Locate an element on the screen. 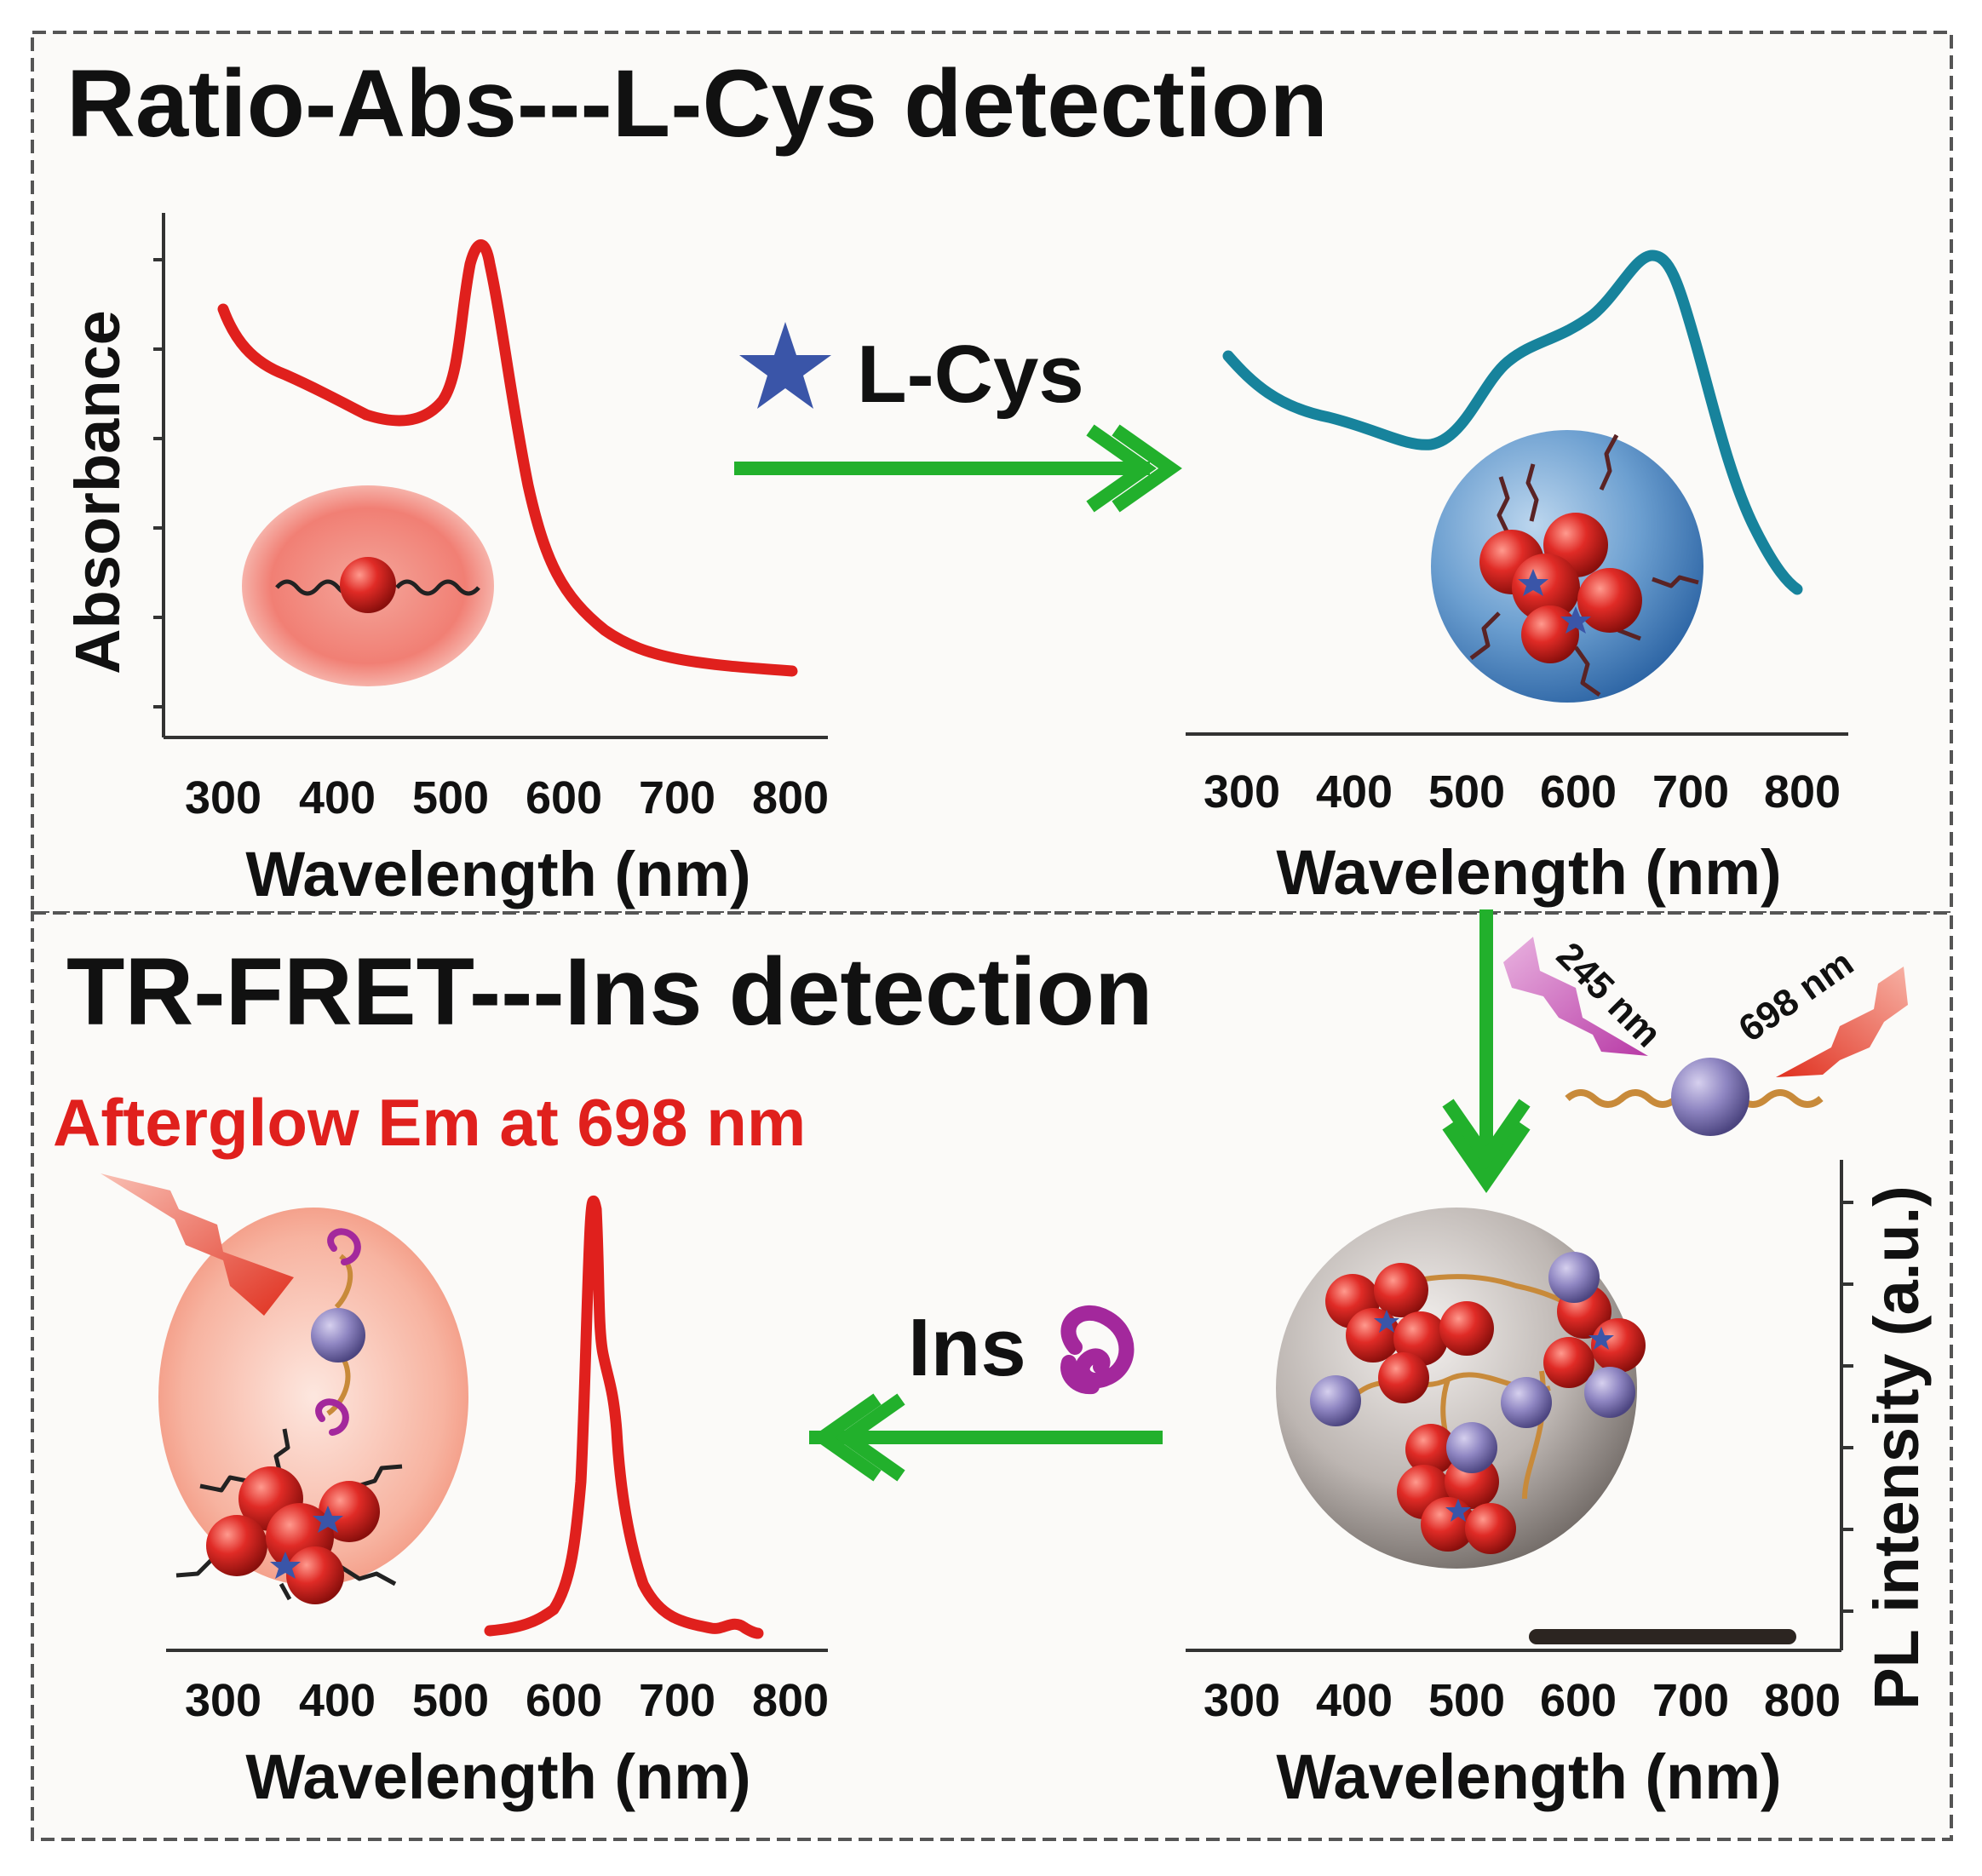 Image resolution: width=1982 pixels, height=1876 pixels. absorbance-chart-after: 300 400 500 600 700 800 Wavelength (nm) is located at coordinates (1517, 579).